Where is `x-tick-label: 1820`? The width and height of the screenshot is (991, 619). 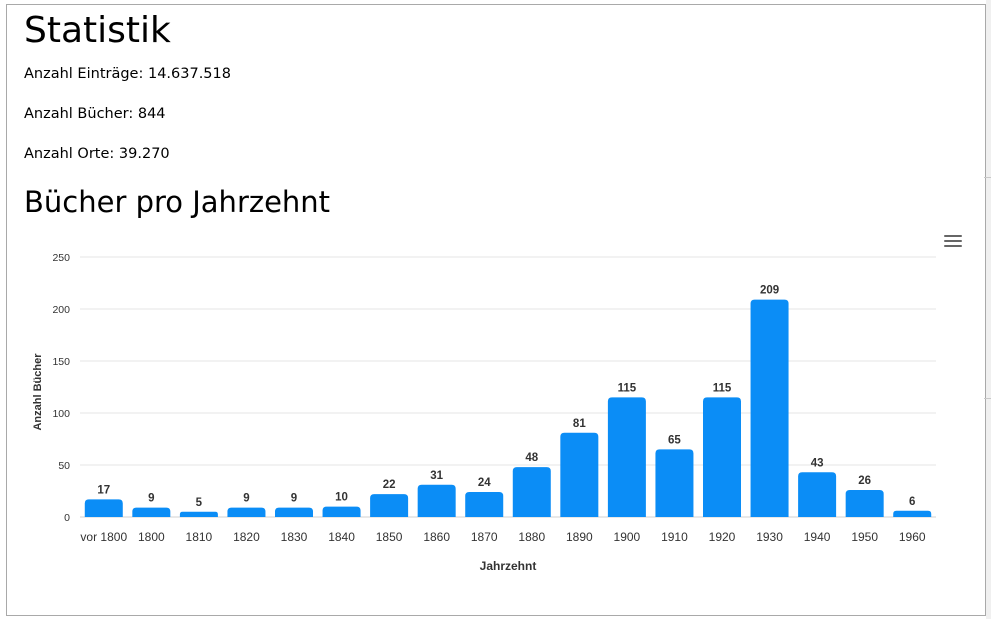 x-tick-label: 1820 is located at coordinates (246, 537).